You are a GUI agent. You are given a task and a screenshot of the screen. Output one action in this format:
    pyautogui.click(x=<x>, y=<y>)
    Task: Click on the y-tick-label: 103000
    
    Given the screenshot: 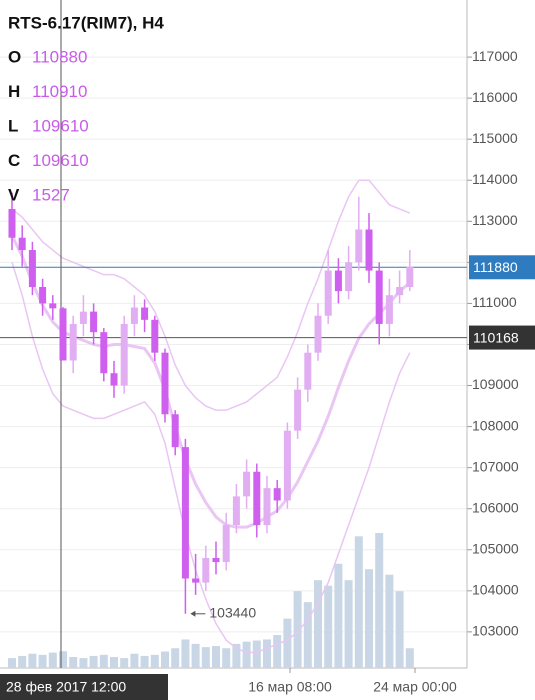 What is the action you would take?
    pyautogui.click(x=495, y=631)
    